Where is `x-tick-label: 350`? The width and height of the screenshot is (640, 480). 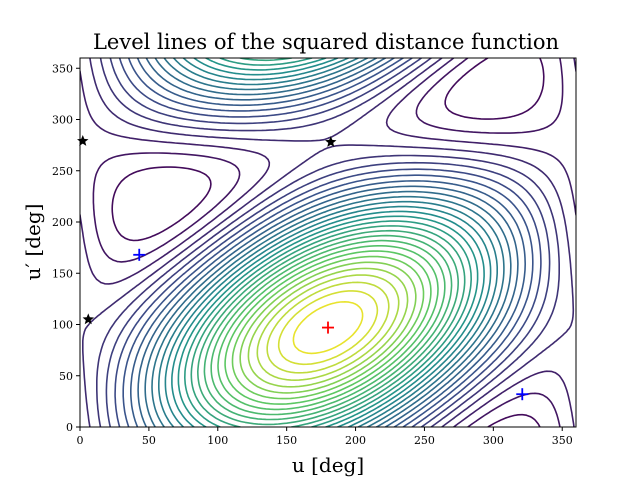
x-tick-label: 350 is located at coordinates (562, 440).